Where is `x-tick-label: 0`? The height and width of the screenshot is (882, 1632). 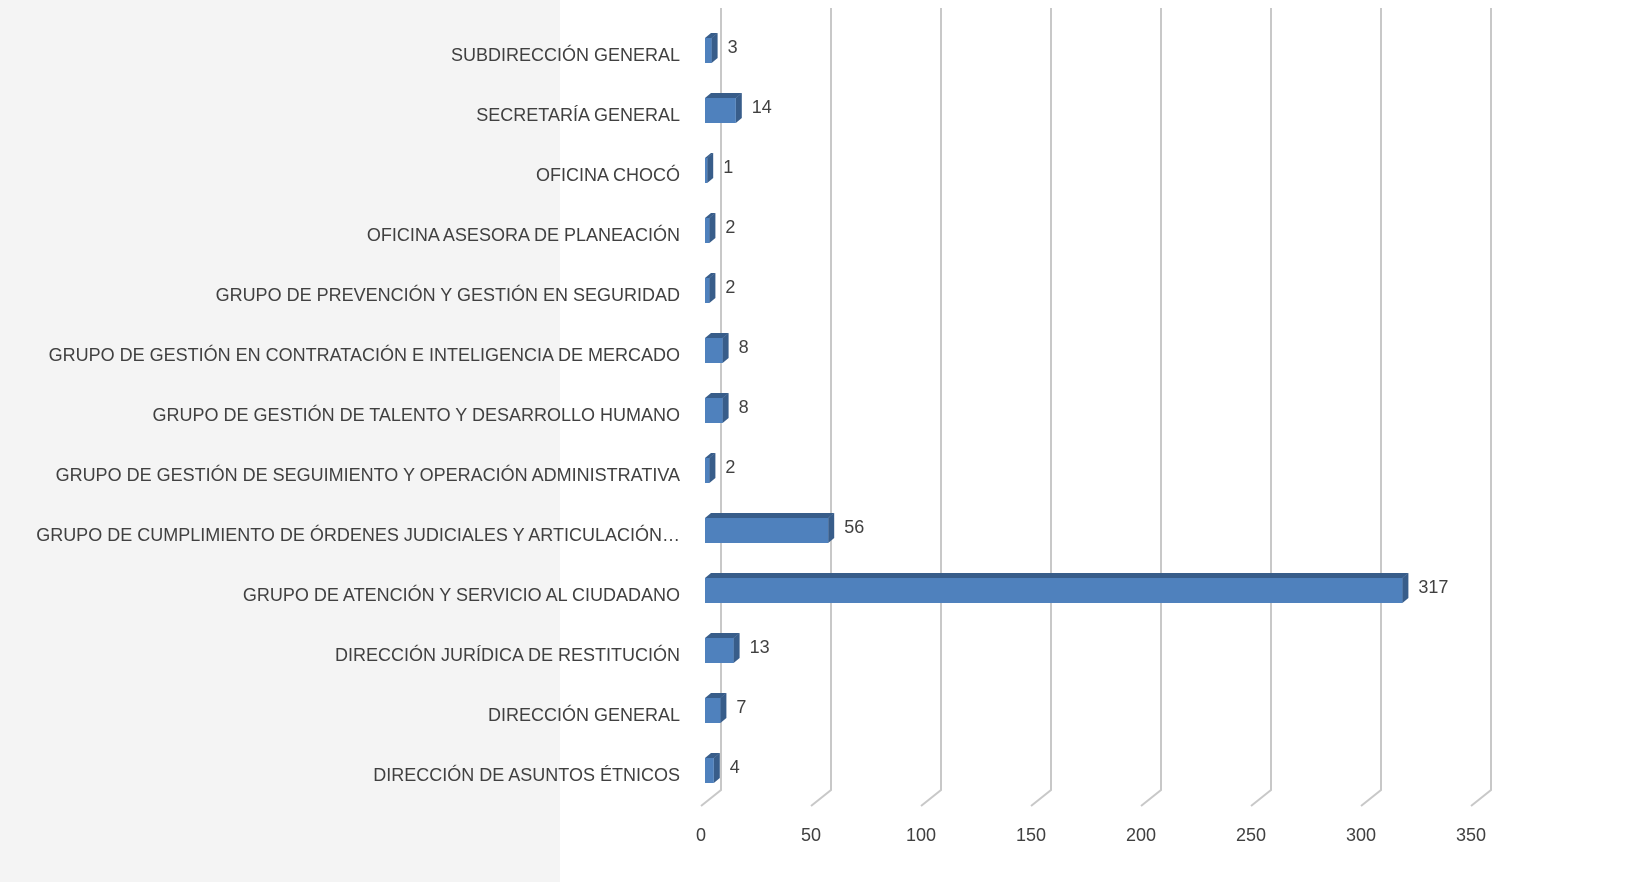 x-tick-label: 0 is located at coordinates (701, 835).